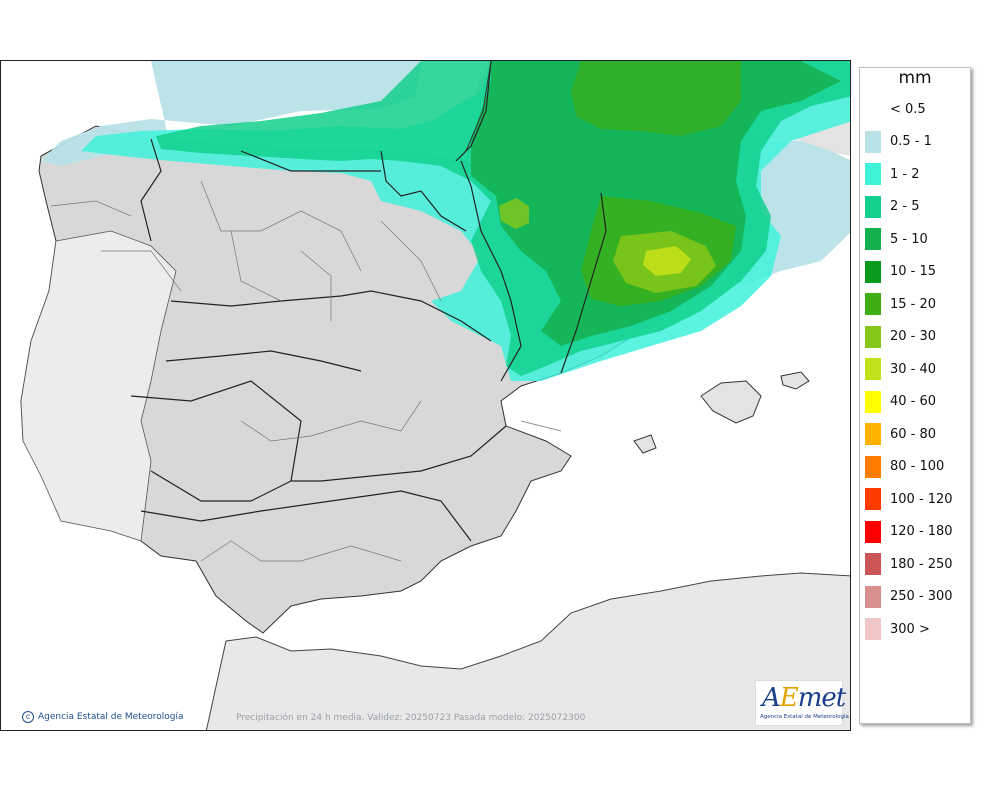 This screenshot has height=790, width=1000. What do you see at coordinates (28, 717) in the screenshot?
I see `copyright-icon: c` at bounding box center [28, 717].